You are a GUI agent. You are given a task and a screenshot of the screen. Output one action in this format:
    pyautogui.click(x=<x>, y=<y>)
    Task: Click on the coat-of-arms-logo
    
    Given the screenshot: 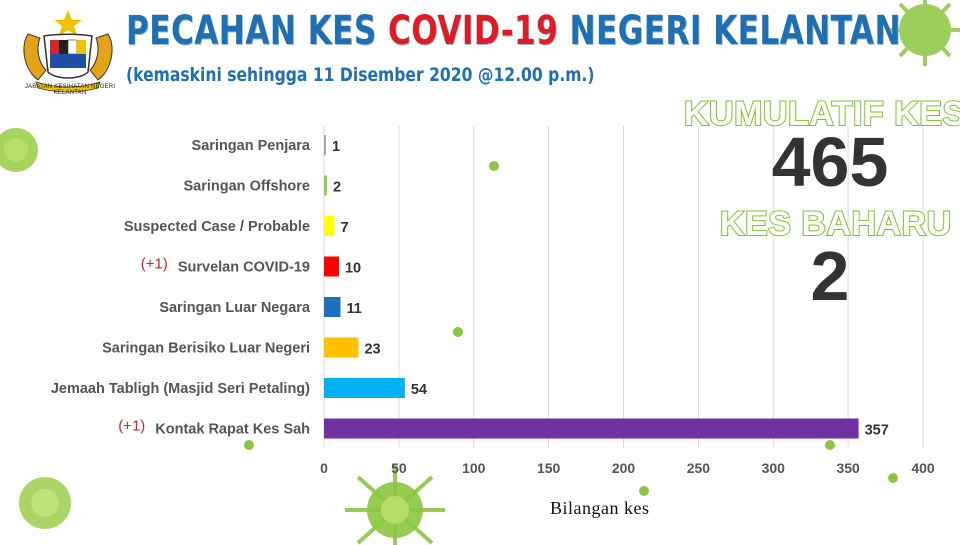 What is the action you would take?
    pyautogui.click(x=68, y=51)
    